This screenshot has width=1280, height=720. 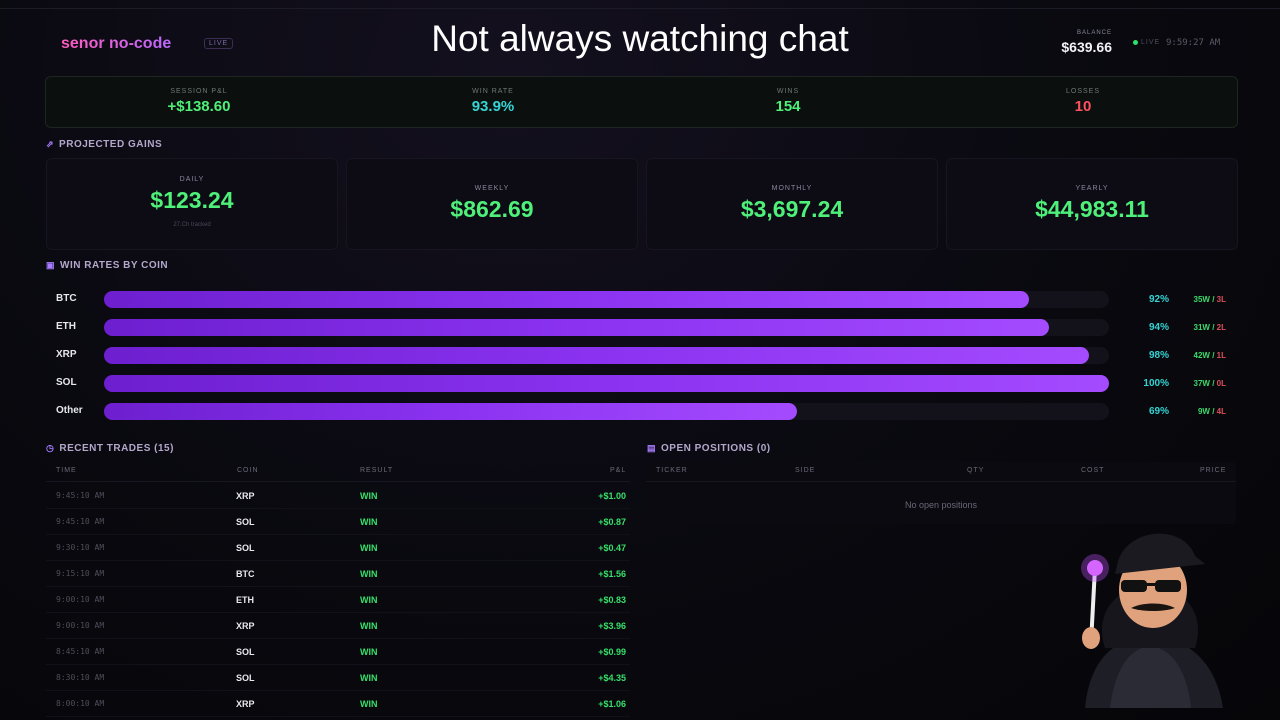 What do you see at coordinates (80, 495) in the screenshot?
I see `trade-time: 9:45:10 AM` at bounding box center [80, 495].